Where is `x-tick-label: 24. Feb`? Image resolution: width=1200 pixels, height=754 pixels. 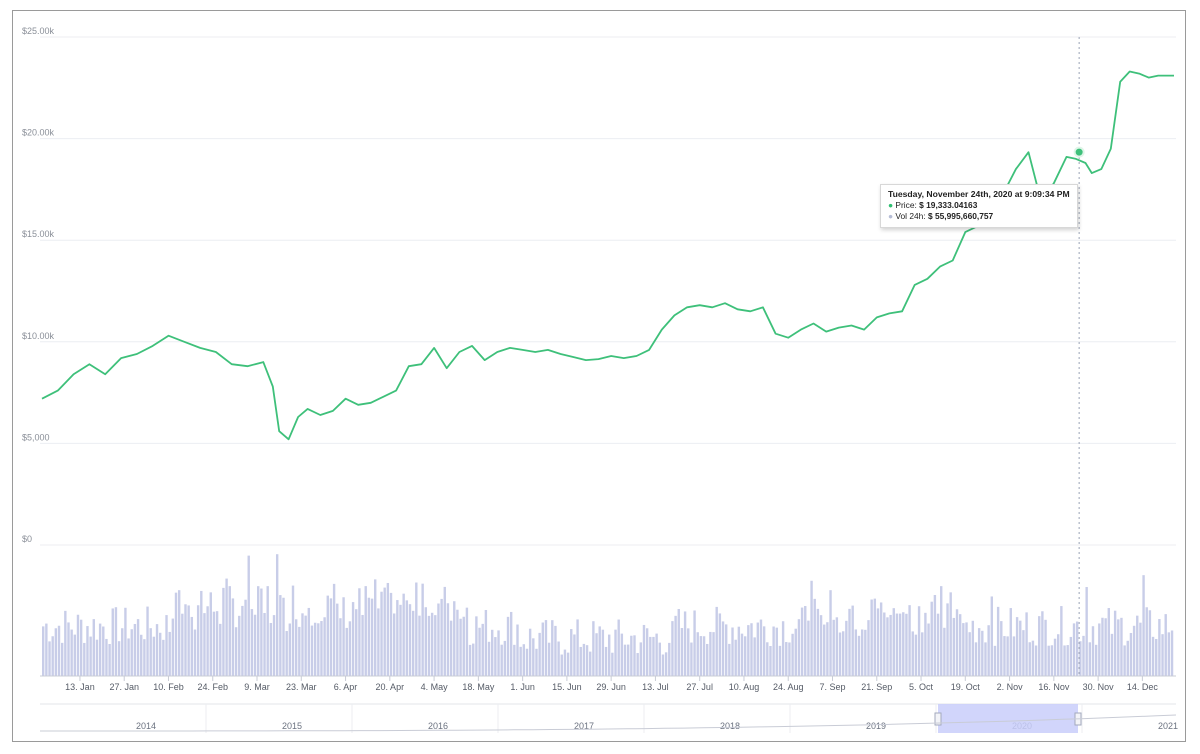
x-tick-label: 24. Feb is located at coordinates (212, 687).